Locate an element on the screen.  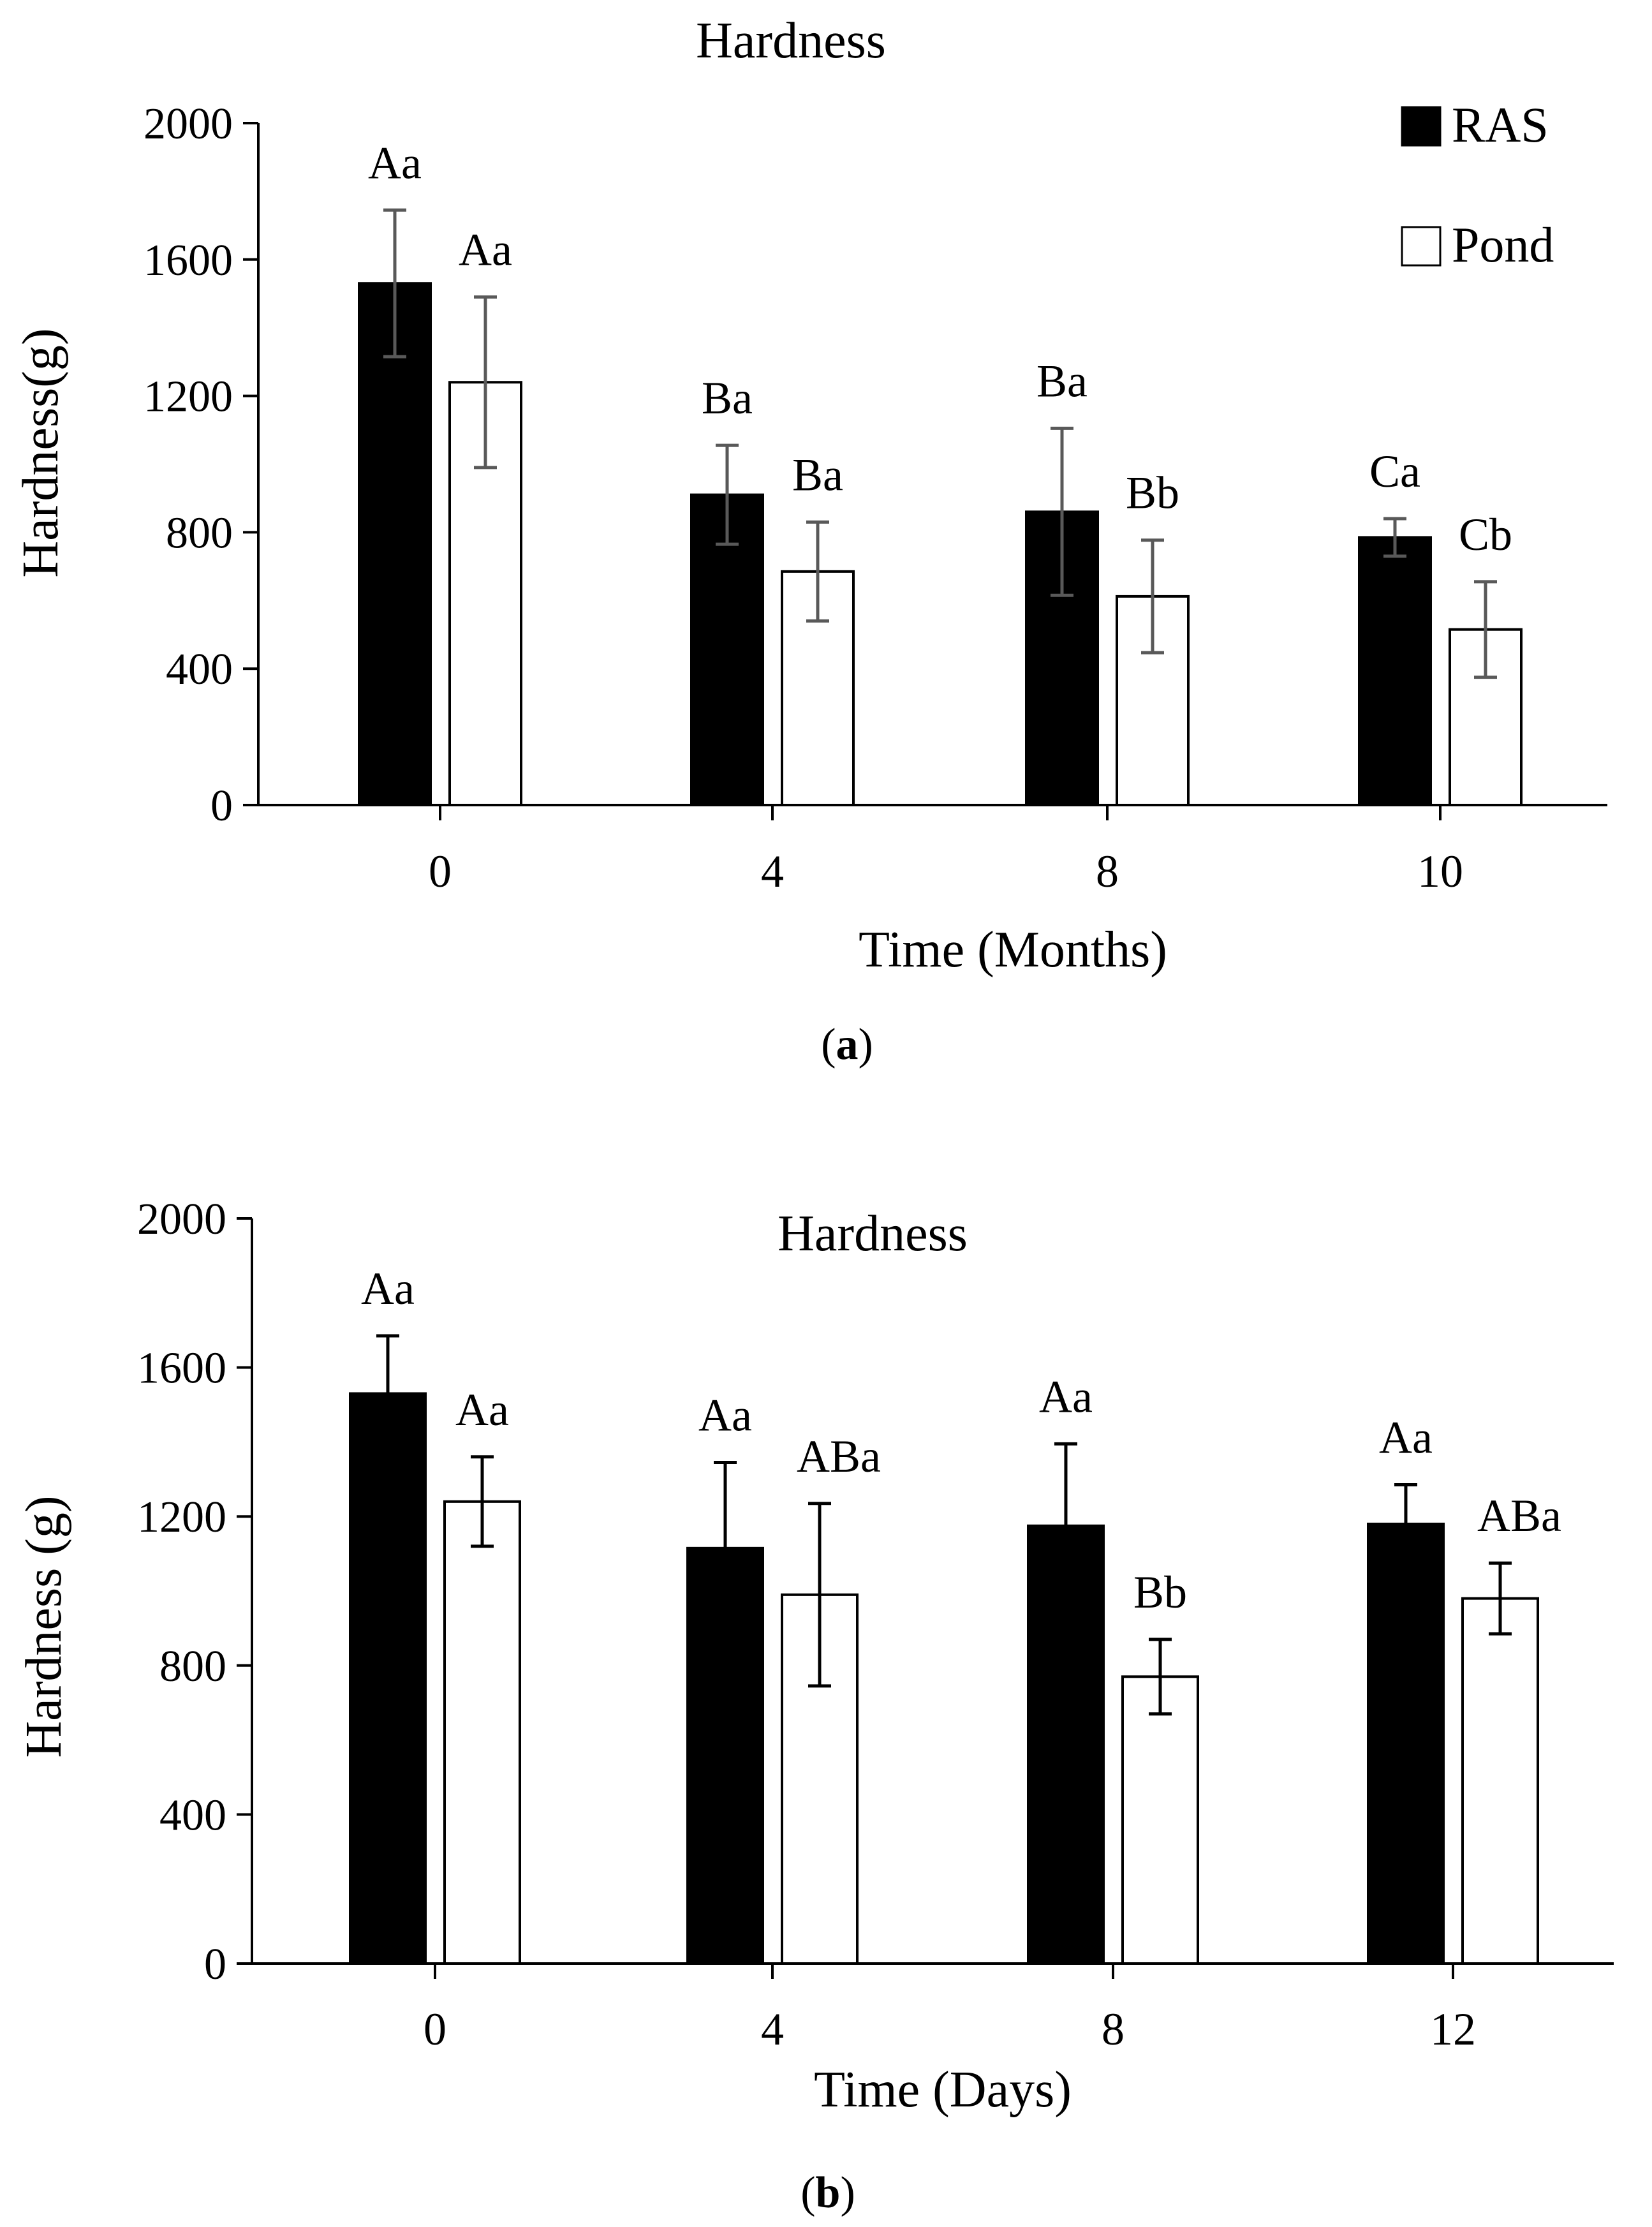
x-tick-label: 12 is located at coordinates (1453, 2030).